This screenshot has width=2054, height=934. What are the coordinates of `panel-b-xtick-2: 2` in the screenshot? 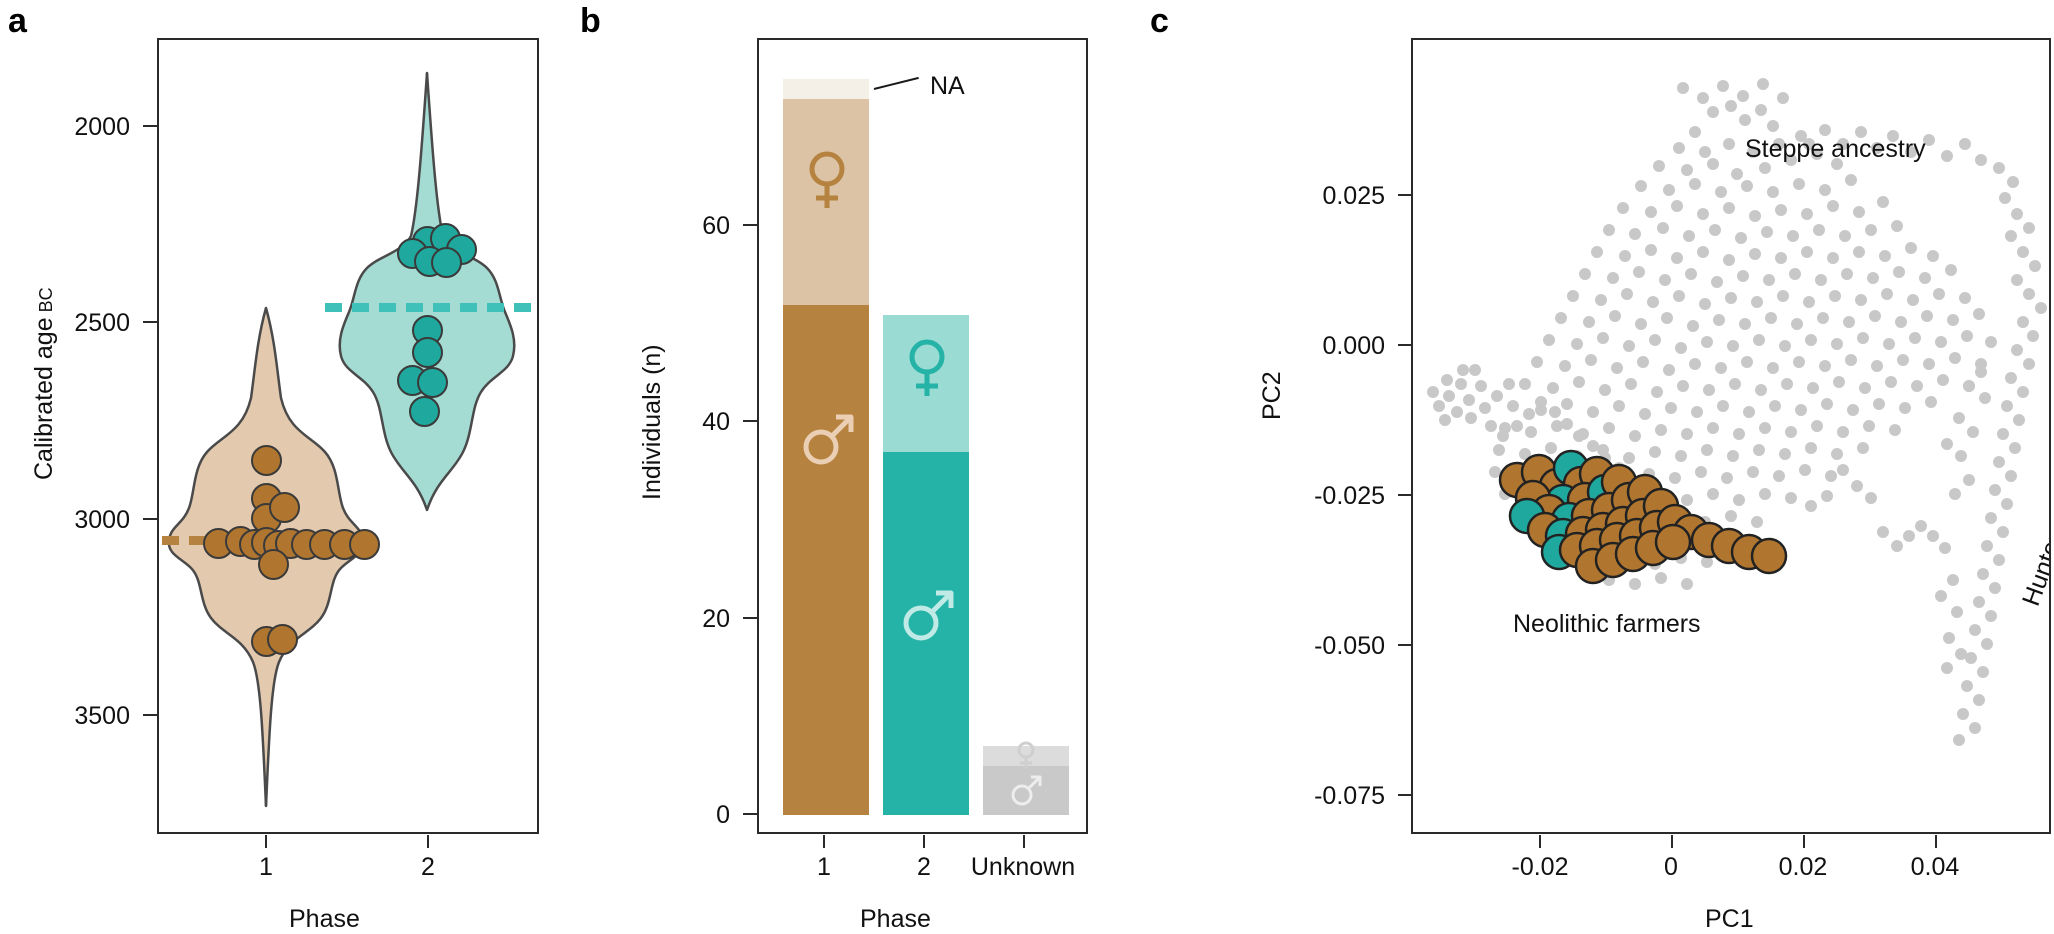 It's located at (924, 867).